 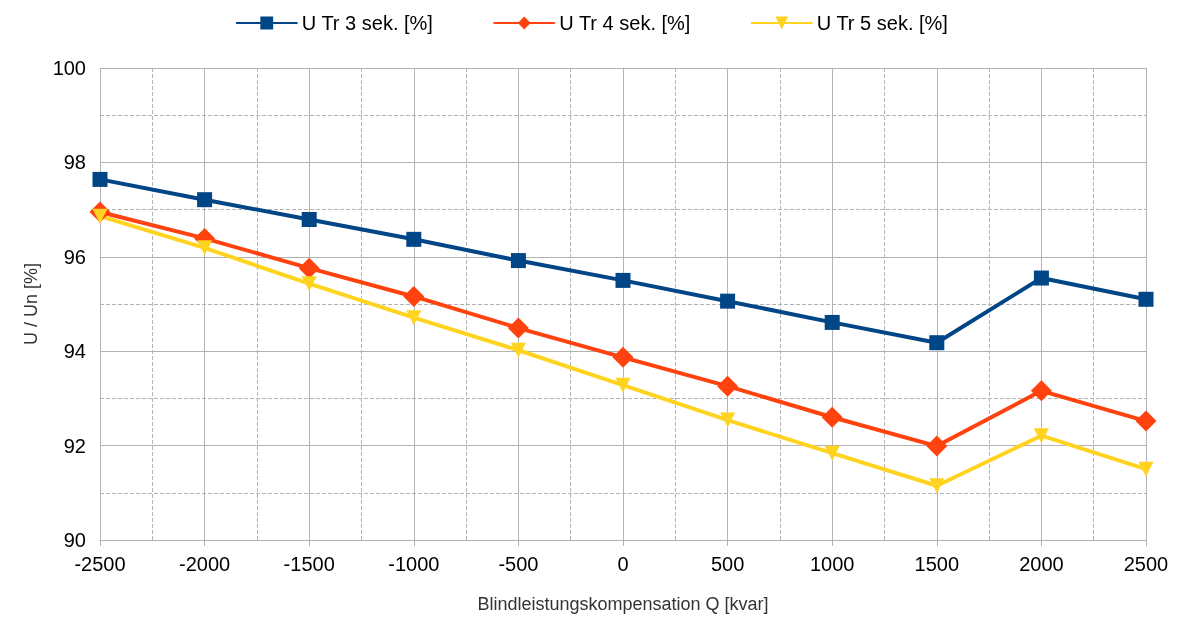 What do you see at coordinates (625, 23) in the screenshot?
I see `legend-label: U Tr 4 sek. [%]` at bounding box center [625, 23].